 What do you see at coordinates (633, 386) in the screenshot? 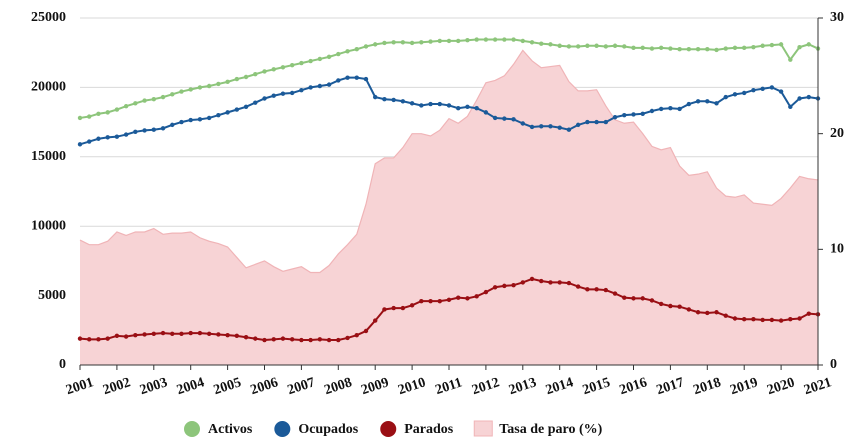
I see `x-tick-label: 2016` at bounding box center [633, 386].